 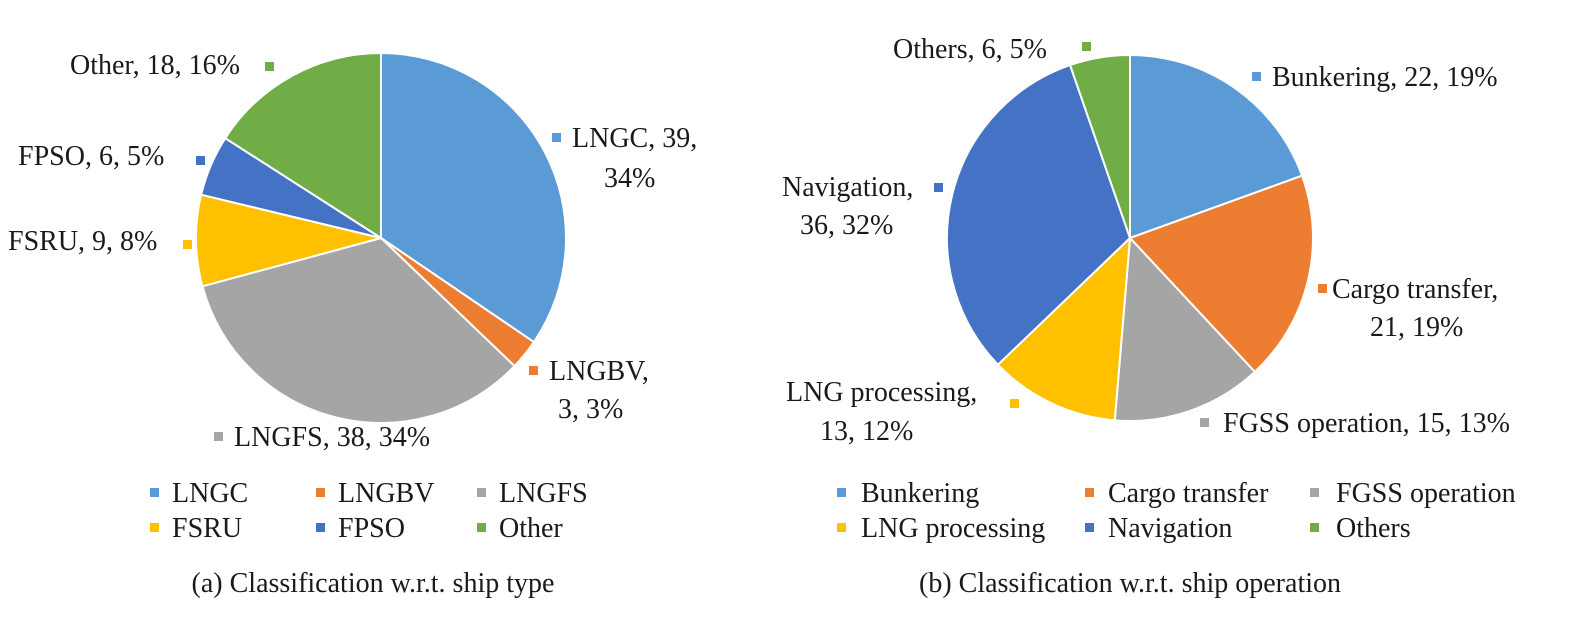 I want to click on lngfs-data-label: LNGFS, 38, 34%, so click(x=332, y=437).